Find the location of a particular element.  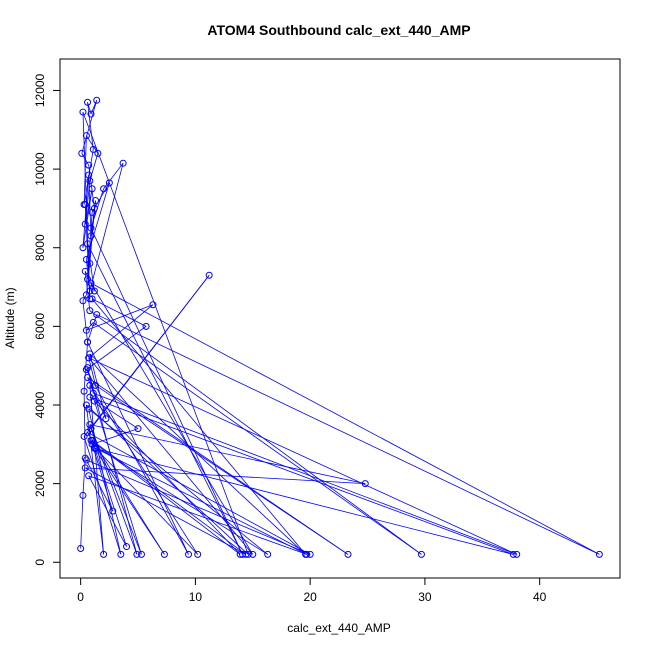

y-tick-label: 4000 is located at coordinates (40, 404).